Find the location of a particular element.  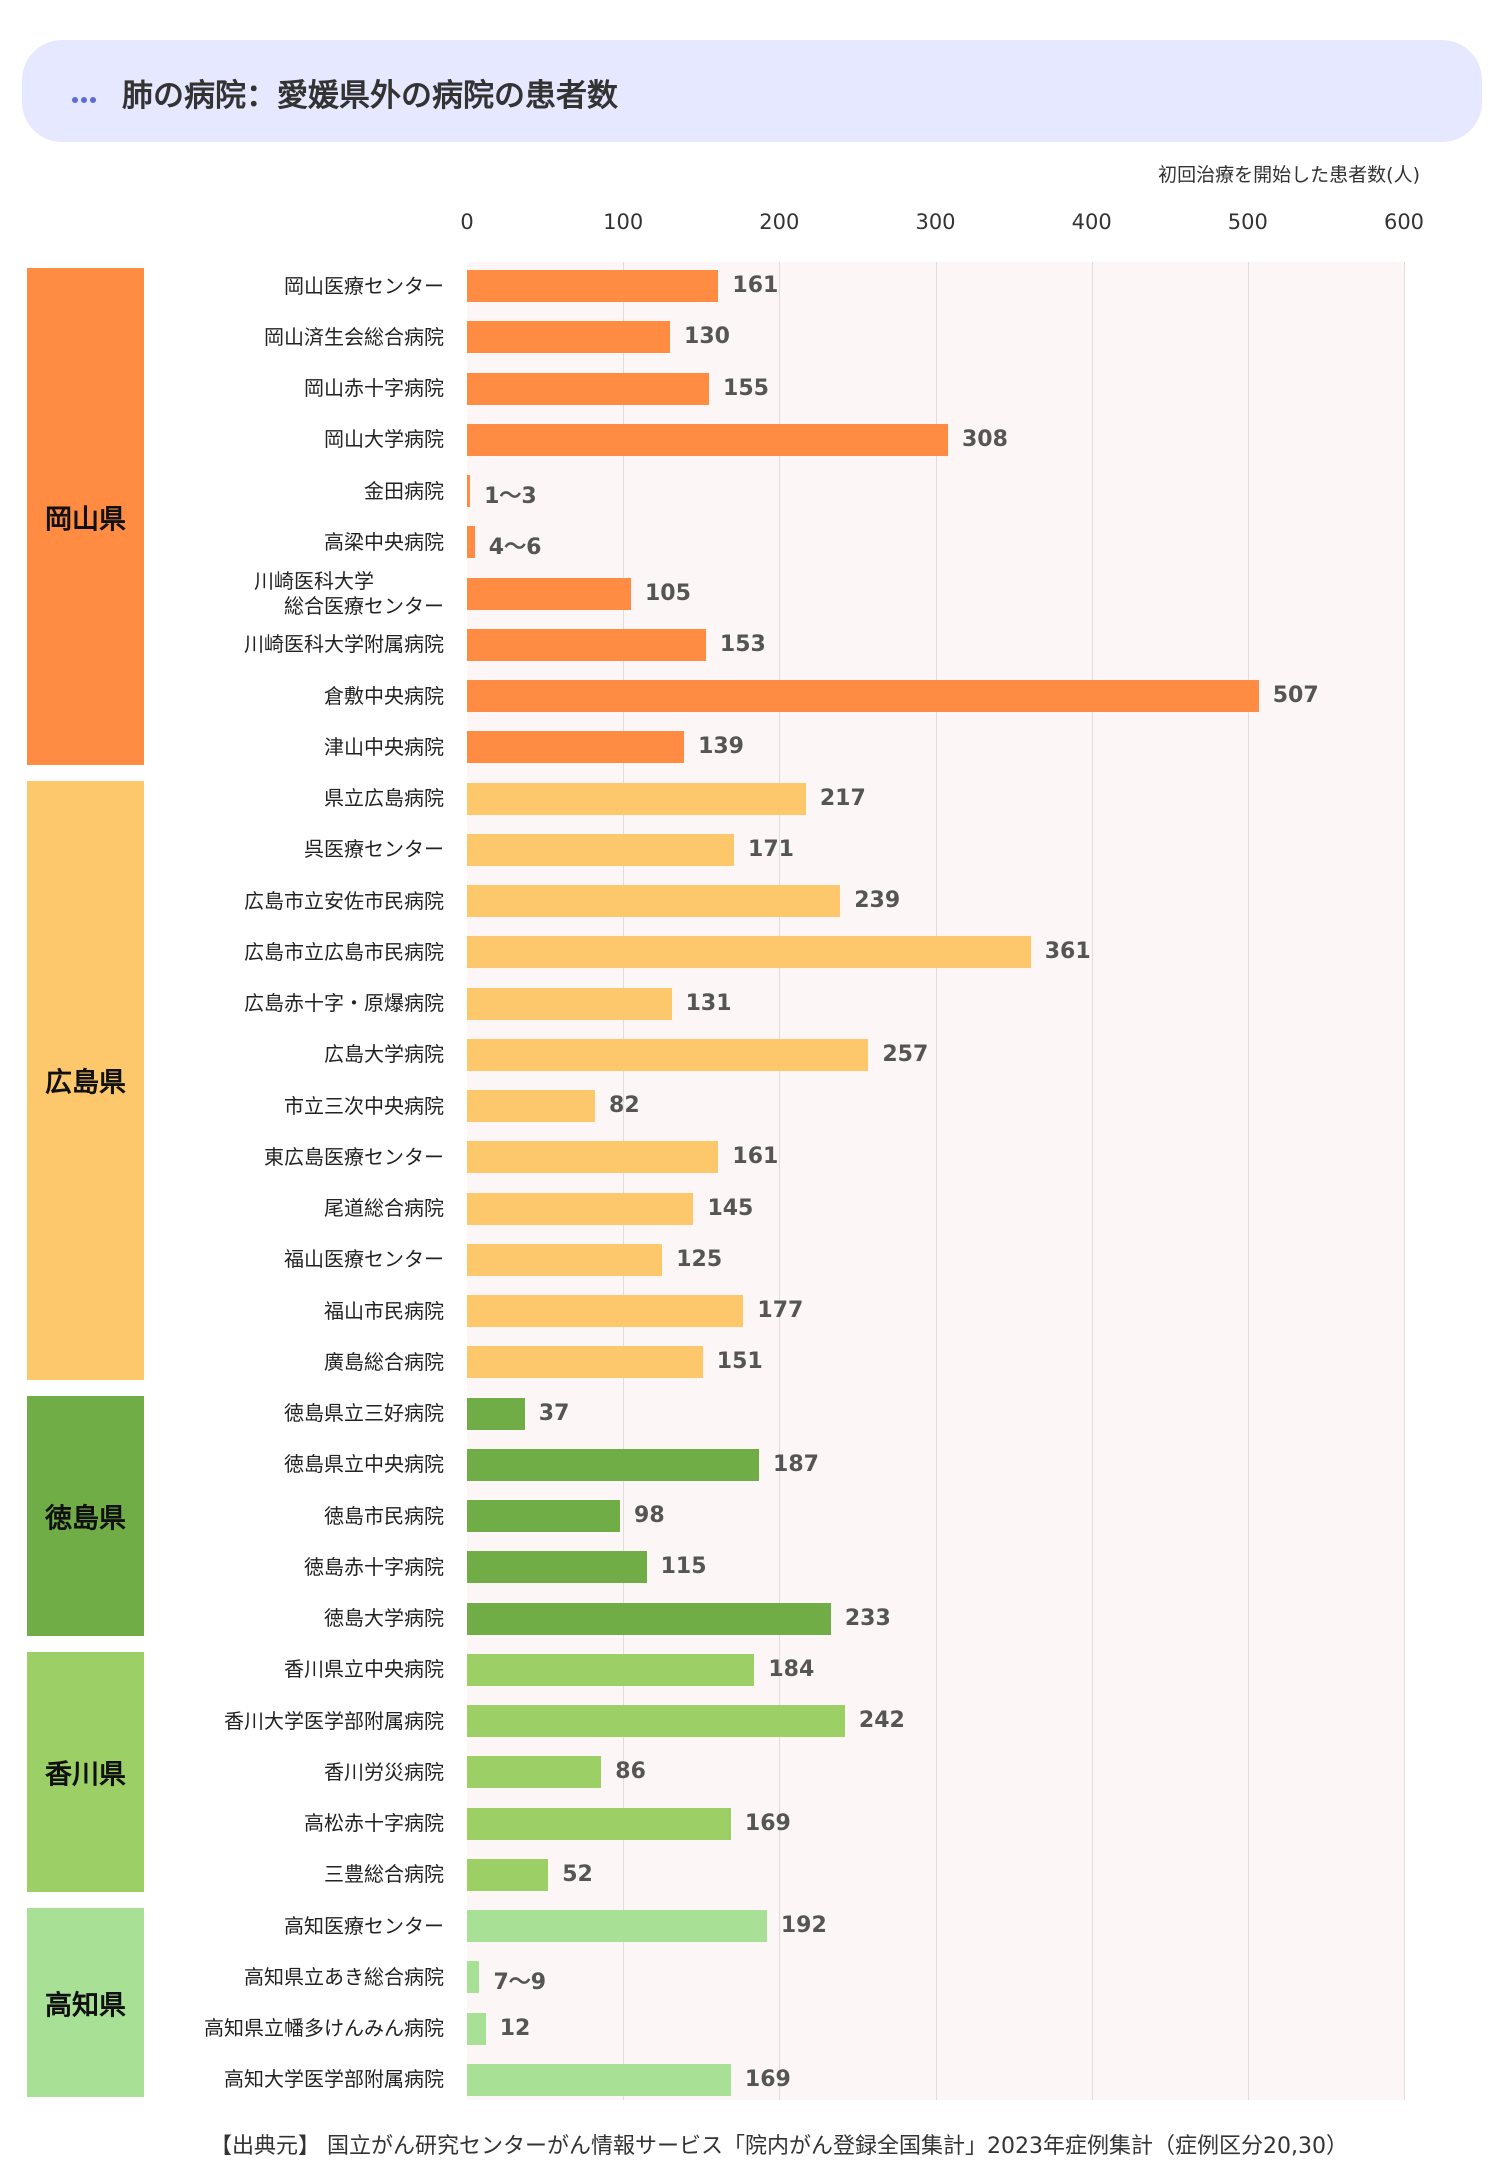

data-label: 242 is located at coordinates (881, 1720).